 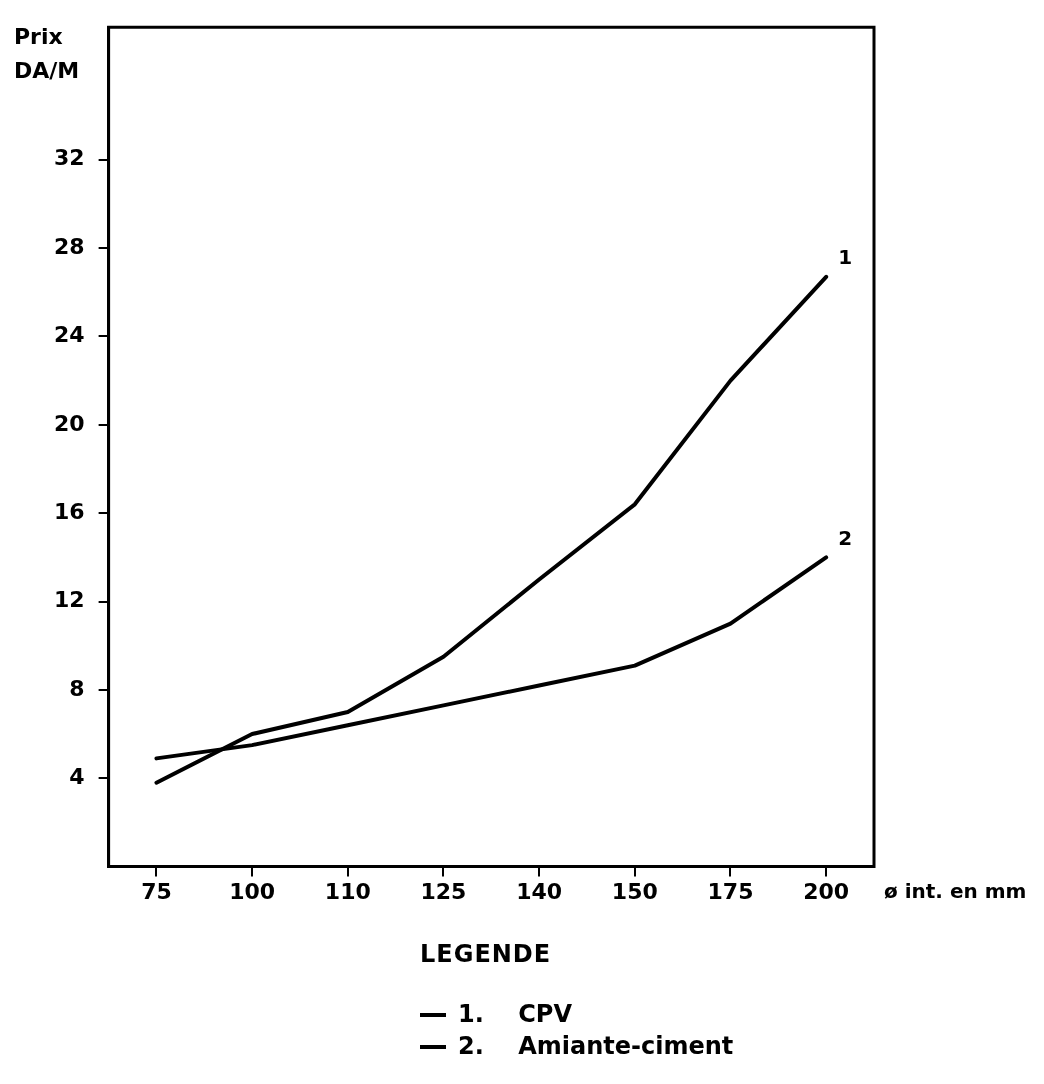 What do you see at coordinates (47, 53) in the screenshot?
I see `y-axis-title: Prix DA/M` at bounding box center [47, 53].